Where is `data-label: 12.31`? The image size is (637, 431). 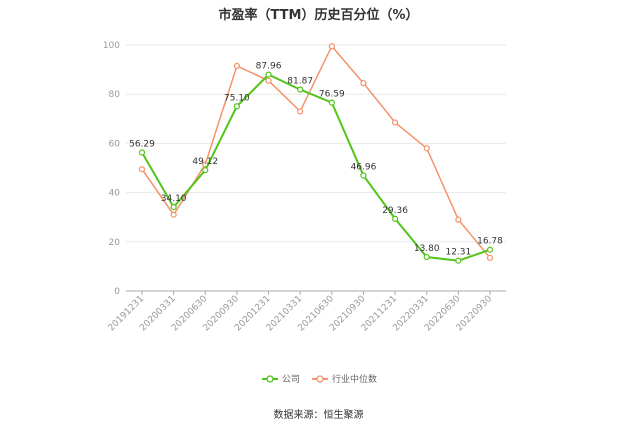 data-label: 12.31 is located at coordinates (458, 253).